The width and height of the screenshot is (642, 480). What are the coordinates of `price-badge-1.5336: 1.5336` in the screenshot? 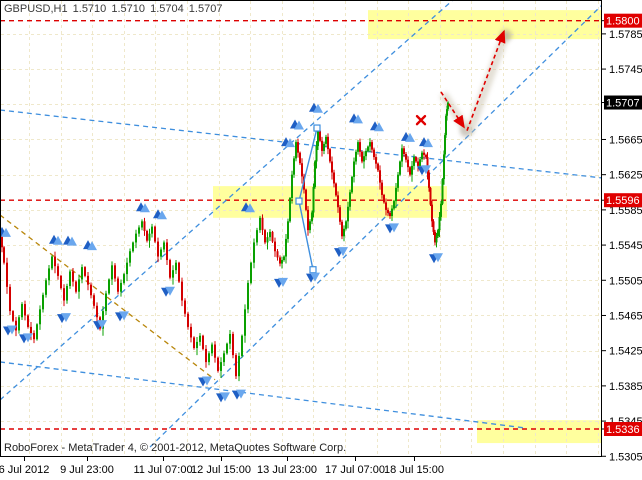 It's located at (622, 429).